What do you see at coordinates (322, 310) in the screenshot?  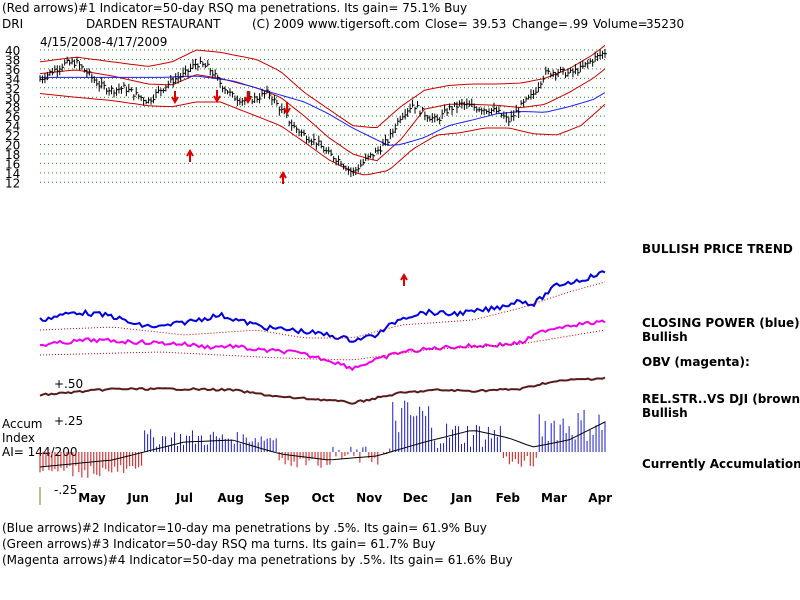 I see `closing-power-line-ma` at bounding box center [322, 310].